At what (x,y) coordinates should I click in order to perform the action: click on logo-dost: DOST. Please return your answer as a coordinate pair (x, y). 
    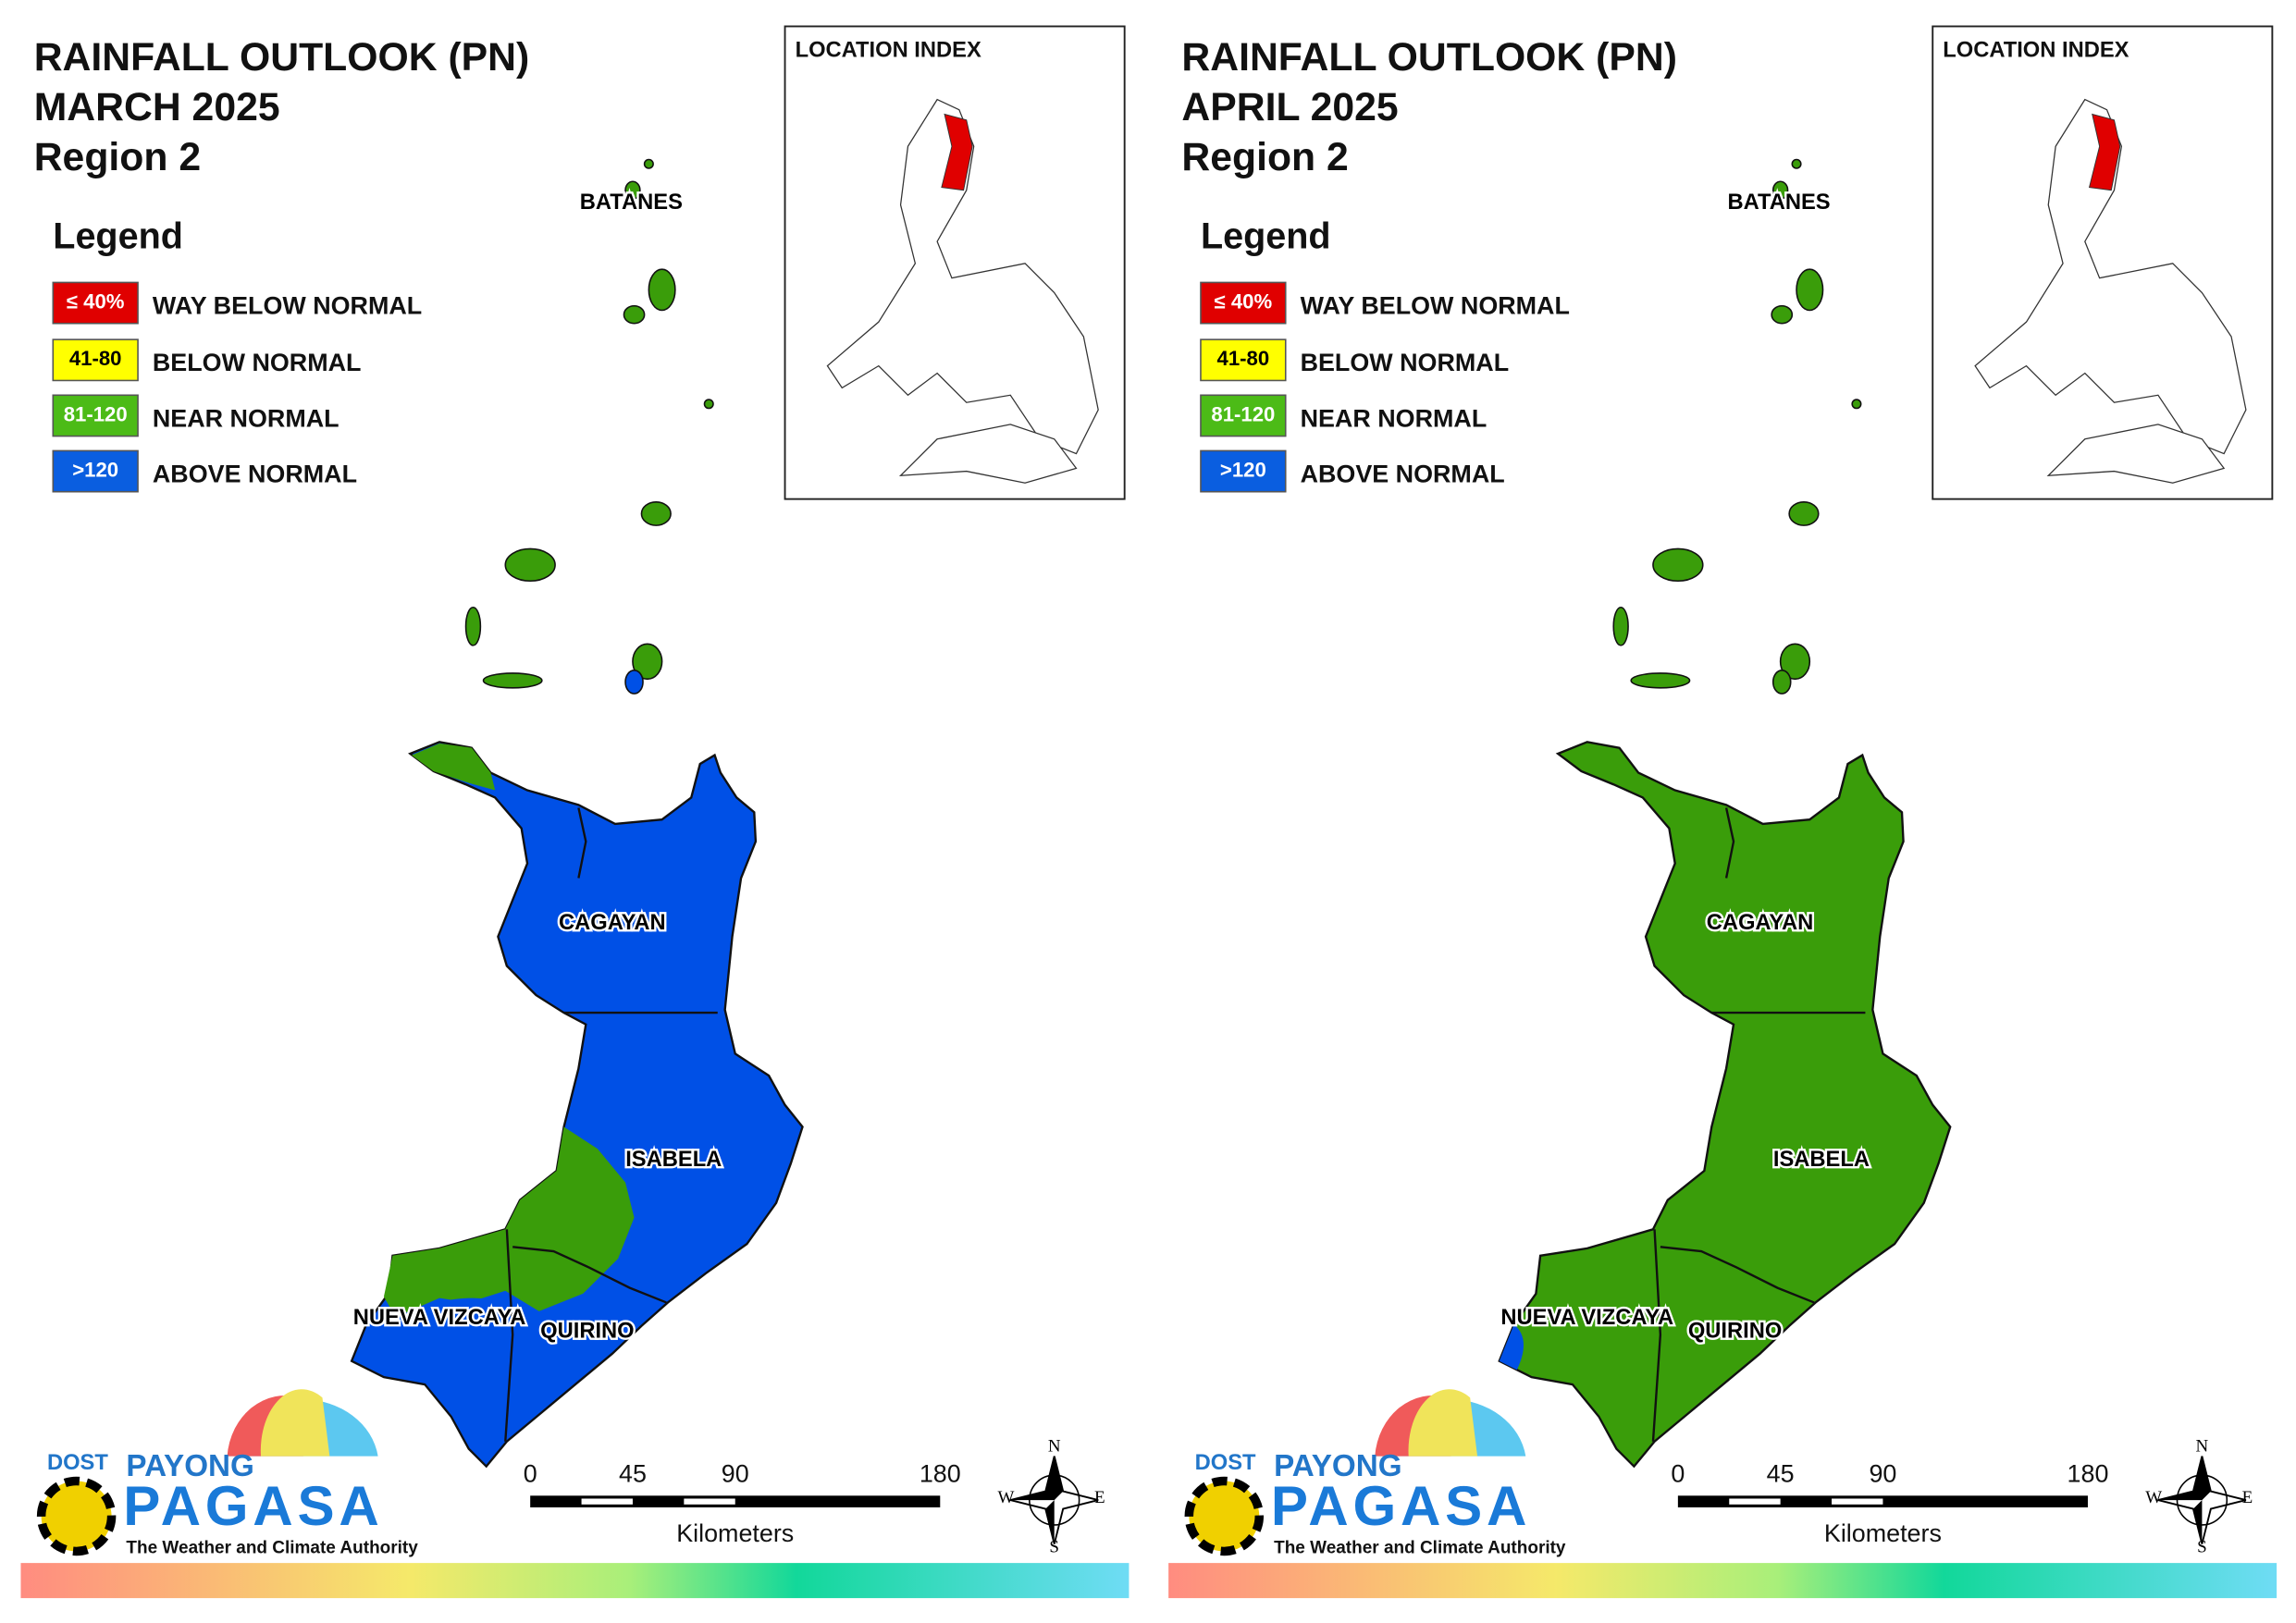
    Looking at the image, I should click on (1225, 1463).